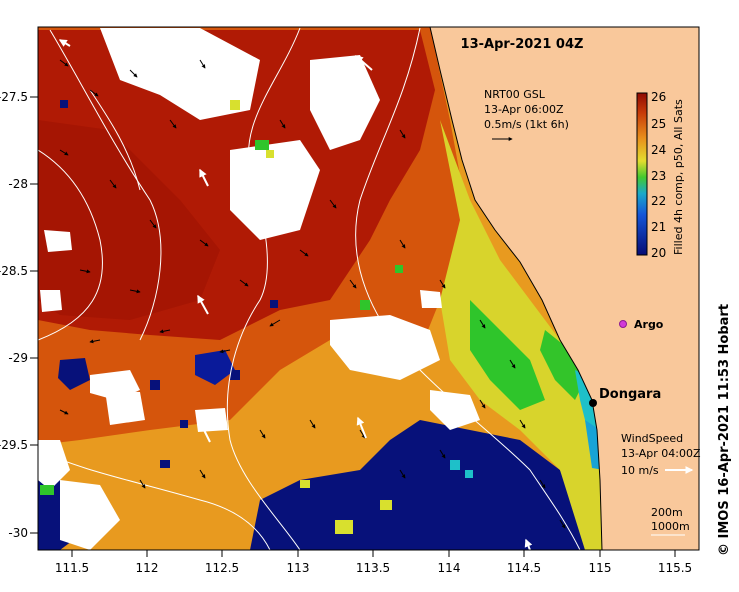 The height and width of the screenshot is (592, 739). Describe the element at coordinates (670, 526) in the screenshot. I see `contour-legend-1000m: 1000m` at that location.